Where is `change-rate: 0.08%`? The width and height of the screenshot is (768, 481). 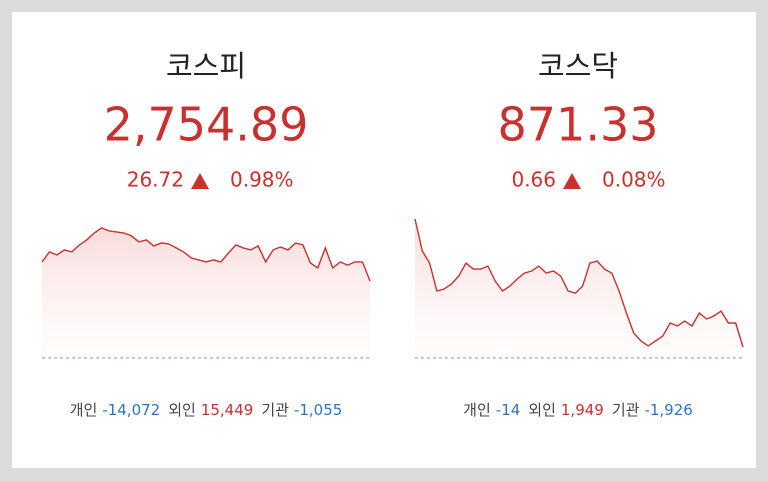 change-rate: 0.08% is located at coordinates (634, 180).